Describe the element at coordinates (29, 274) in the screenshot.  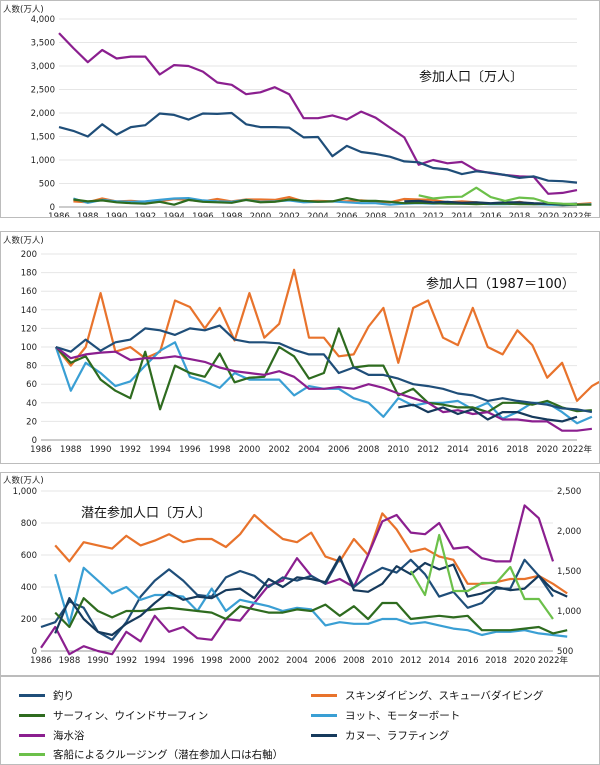
I see `y-tick-label: 180` at that location.